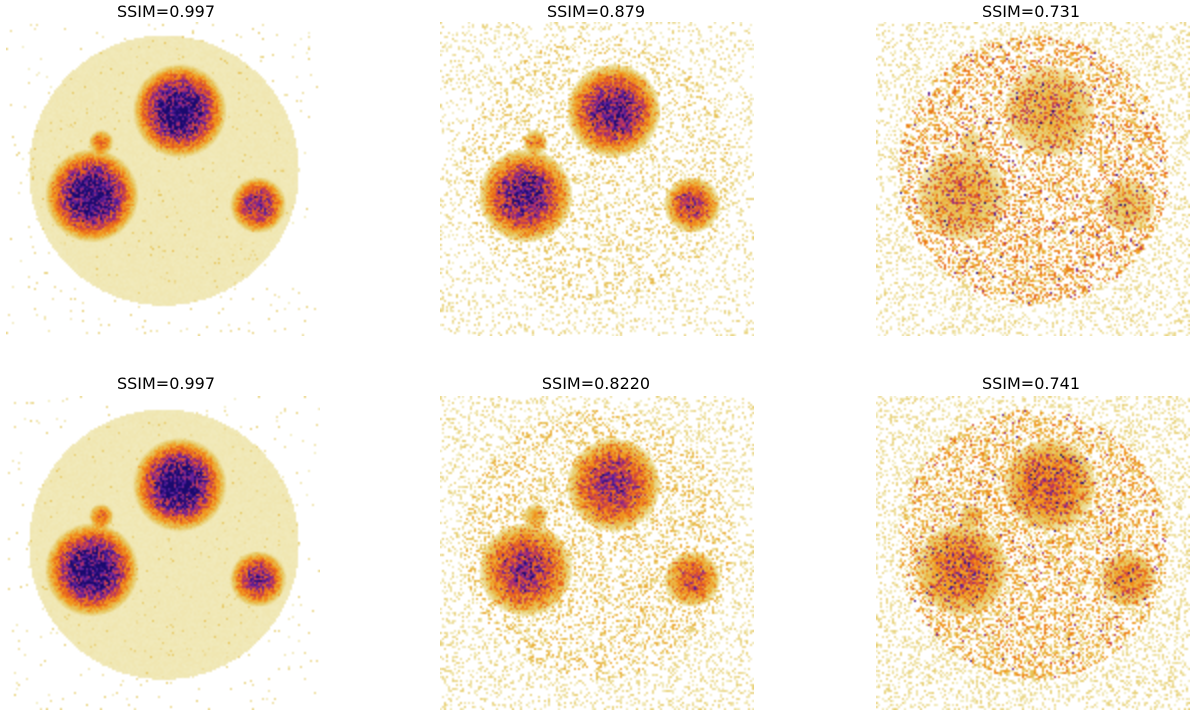 This screenshot has width=1200, height=718. What do you see at coordinates (596, 383) in the screenshot?
I see `panel-title-5: SSIM=0.8220` at bounding box center [596, 383].